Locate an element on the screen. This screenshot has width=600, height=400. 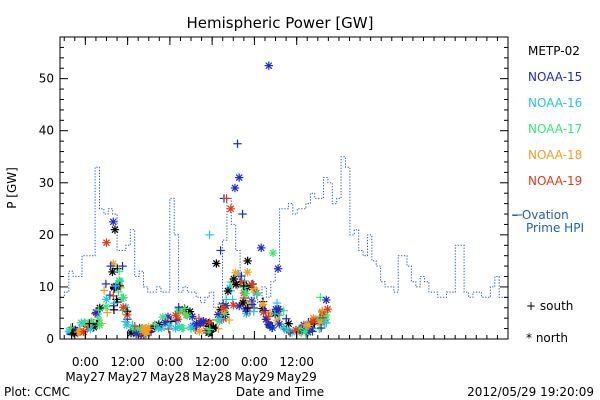
chart-title: Hemispheric Power [GW] is located at coordinates (280, 23).